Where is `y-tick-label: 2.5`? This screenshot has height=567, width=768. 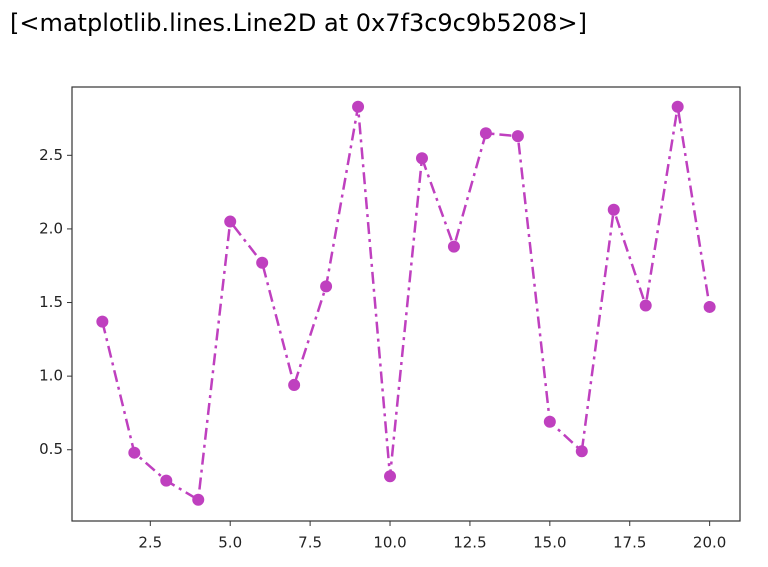 y-tick-label: 2.5 is located at coordinates (51, 155).